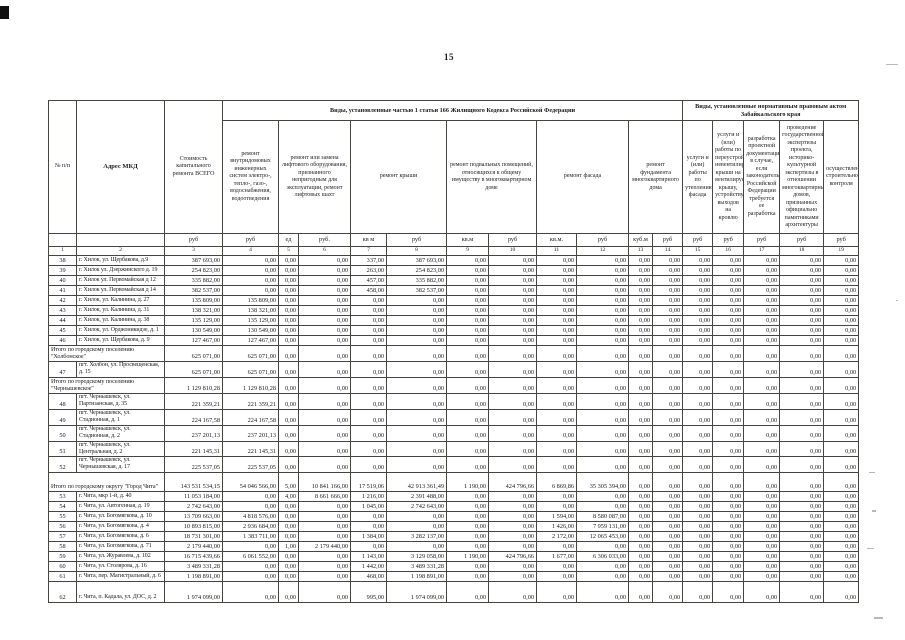 The image size is (905, 640). I want to click on column-number-cell: 6, so click(324, 251).